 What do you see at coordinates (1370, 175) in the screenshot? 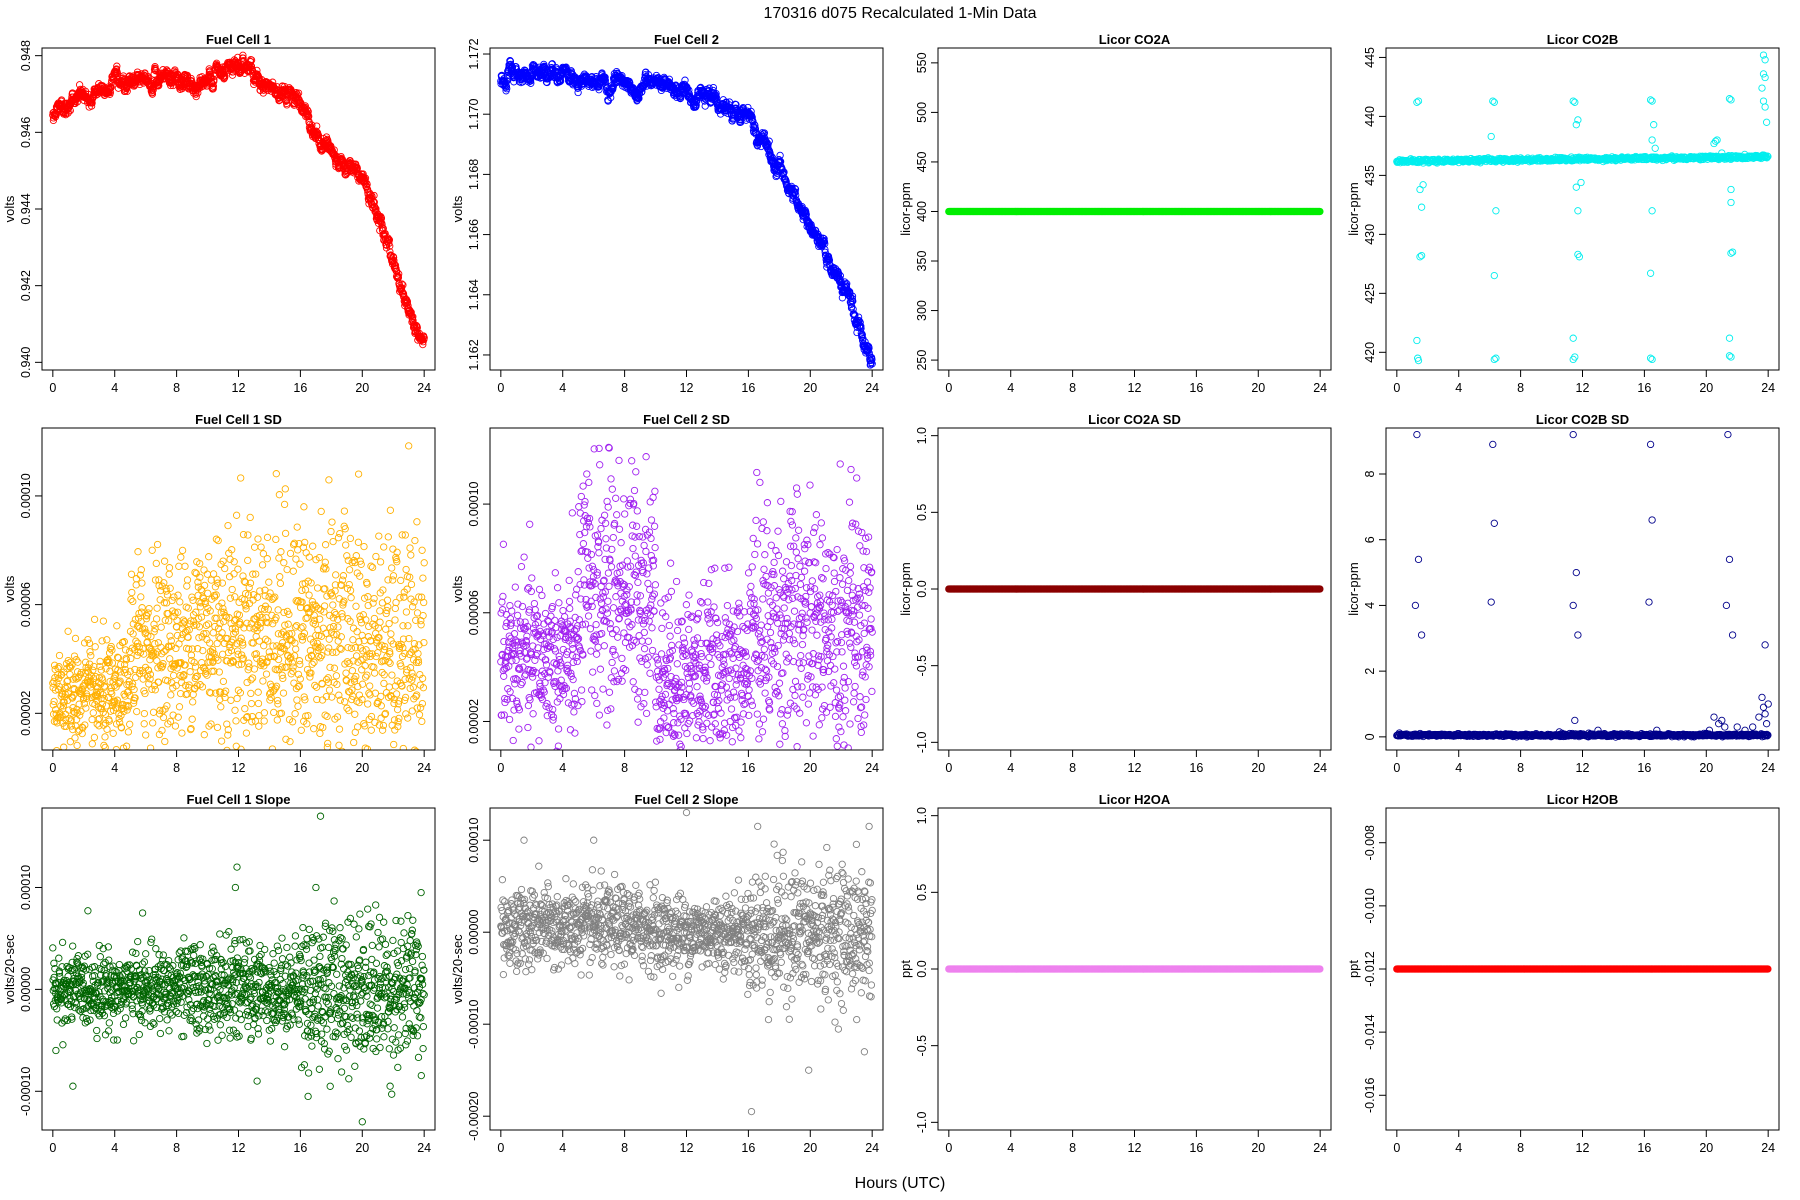
I see `y-tick-label: 435` at bounding box center [1370, 175].